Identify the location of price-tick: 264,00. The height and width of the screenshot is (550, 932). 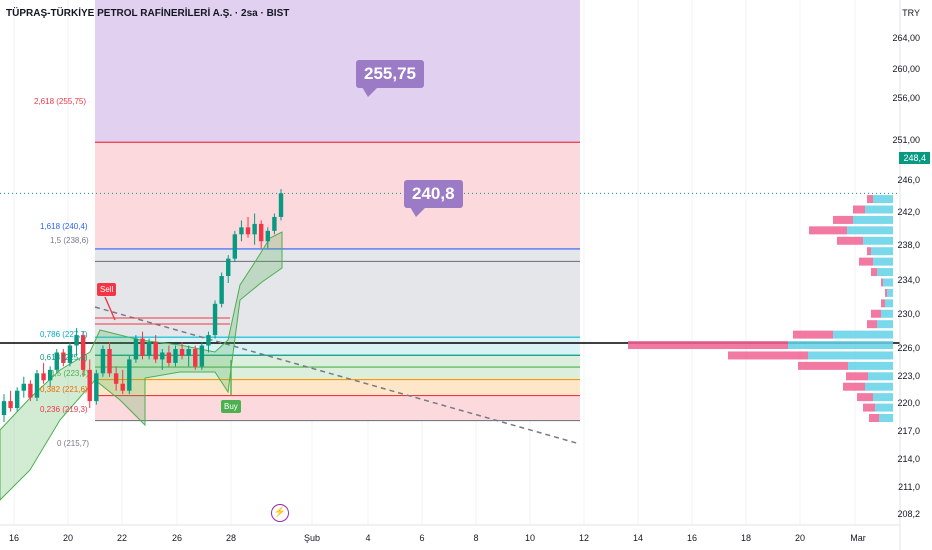
(906, 38).